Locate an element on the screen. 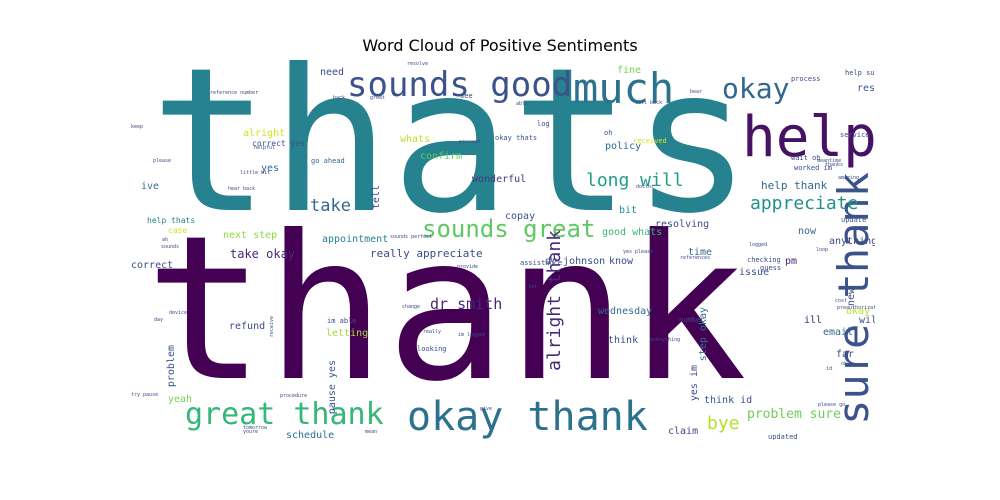 This screenshot has width=1000, height=500. word-procedure: procedure is located at coordinates (294, 396).